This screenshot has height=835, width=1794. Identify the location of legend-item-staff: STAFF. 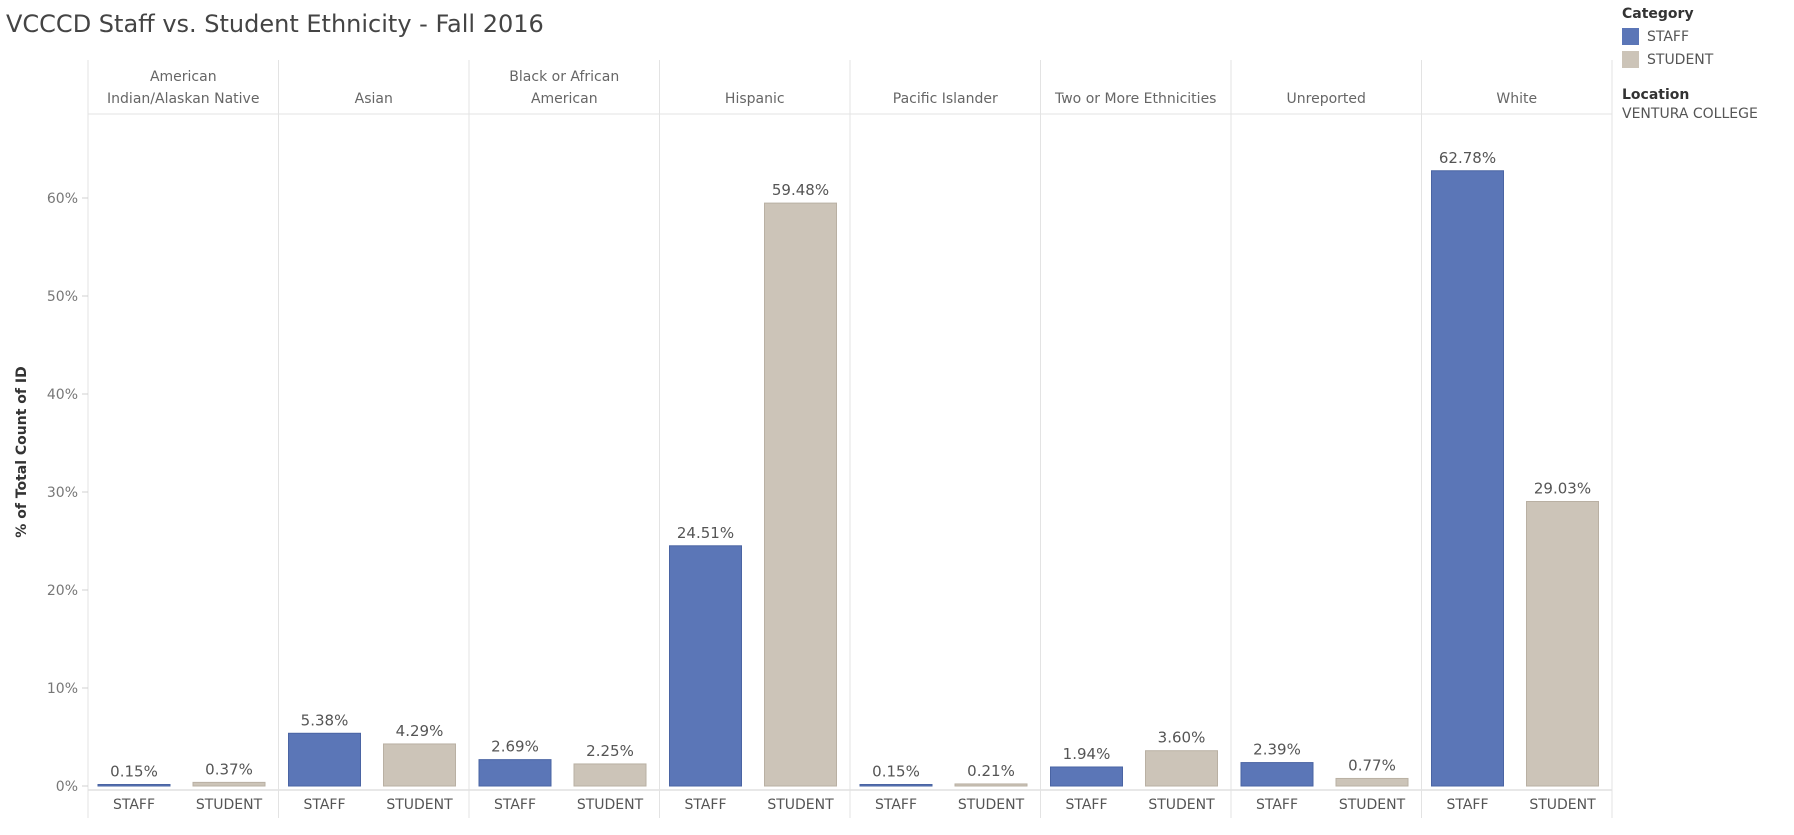
(1690, 36).